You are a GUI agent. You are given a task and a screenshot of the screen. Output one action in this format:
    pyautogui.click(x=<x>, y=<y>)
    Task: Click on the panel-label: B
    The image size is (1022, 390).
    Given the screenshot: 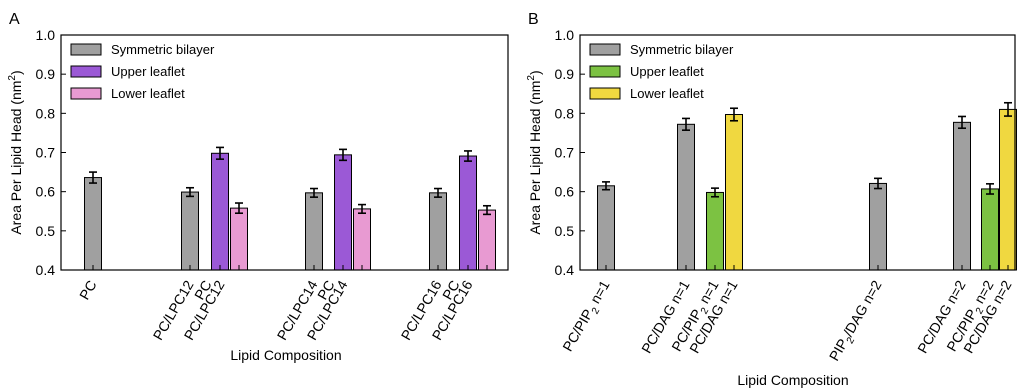 What is the action you would take?
    pyautogui.click(x=533, y=19)
    